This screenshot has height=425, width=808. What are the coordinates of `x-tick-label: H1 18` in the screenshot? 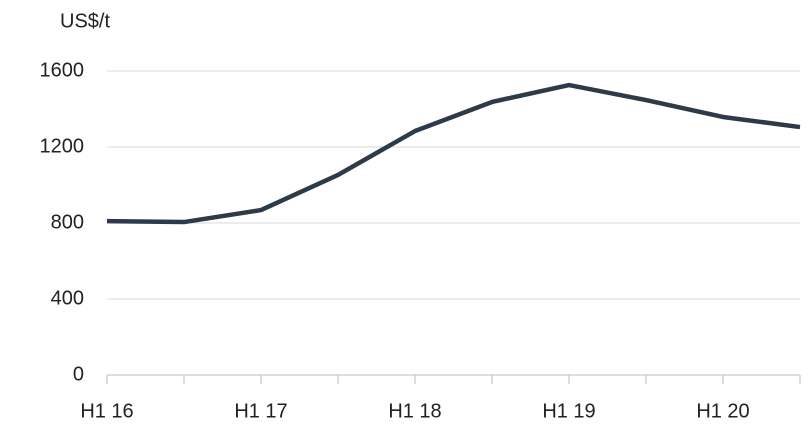 It's located at (414, 411).